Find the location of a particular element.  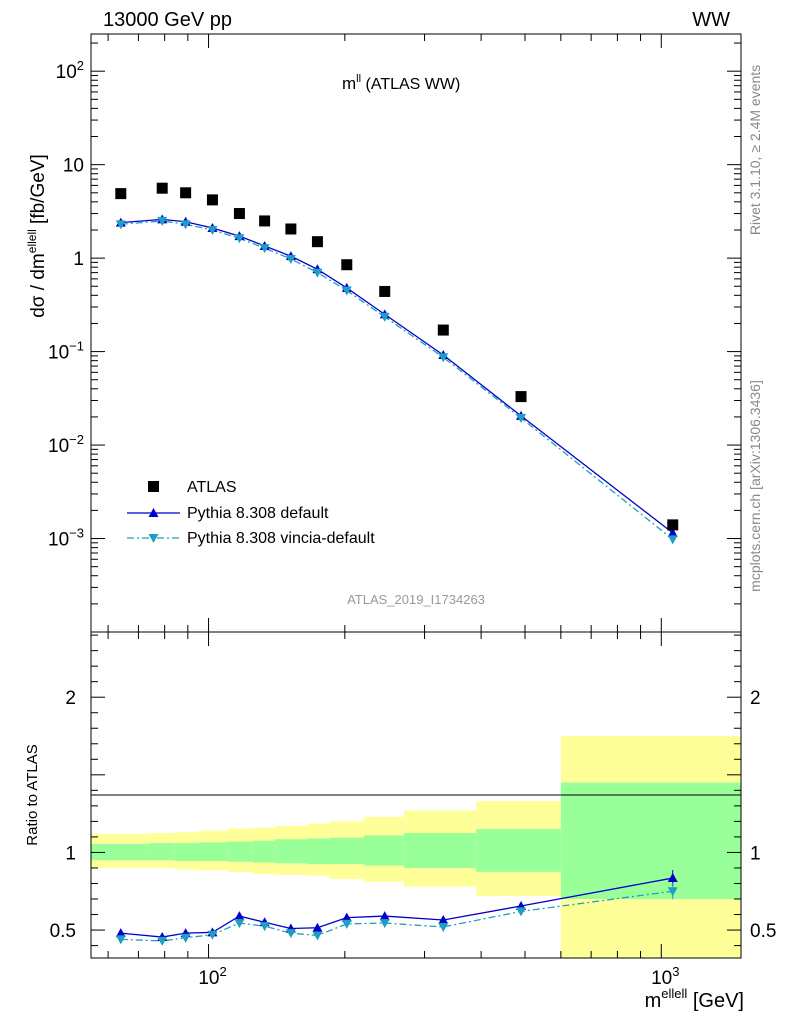

top-y-tick-label: 1 is located at coordinates (78, 259).